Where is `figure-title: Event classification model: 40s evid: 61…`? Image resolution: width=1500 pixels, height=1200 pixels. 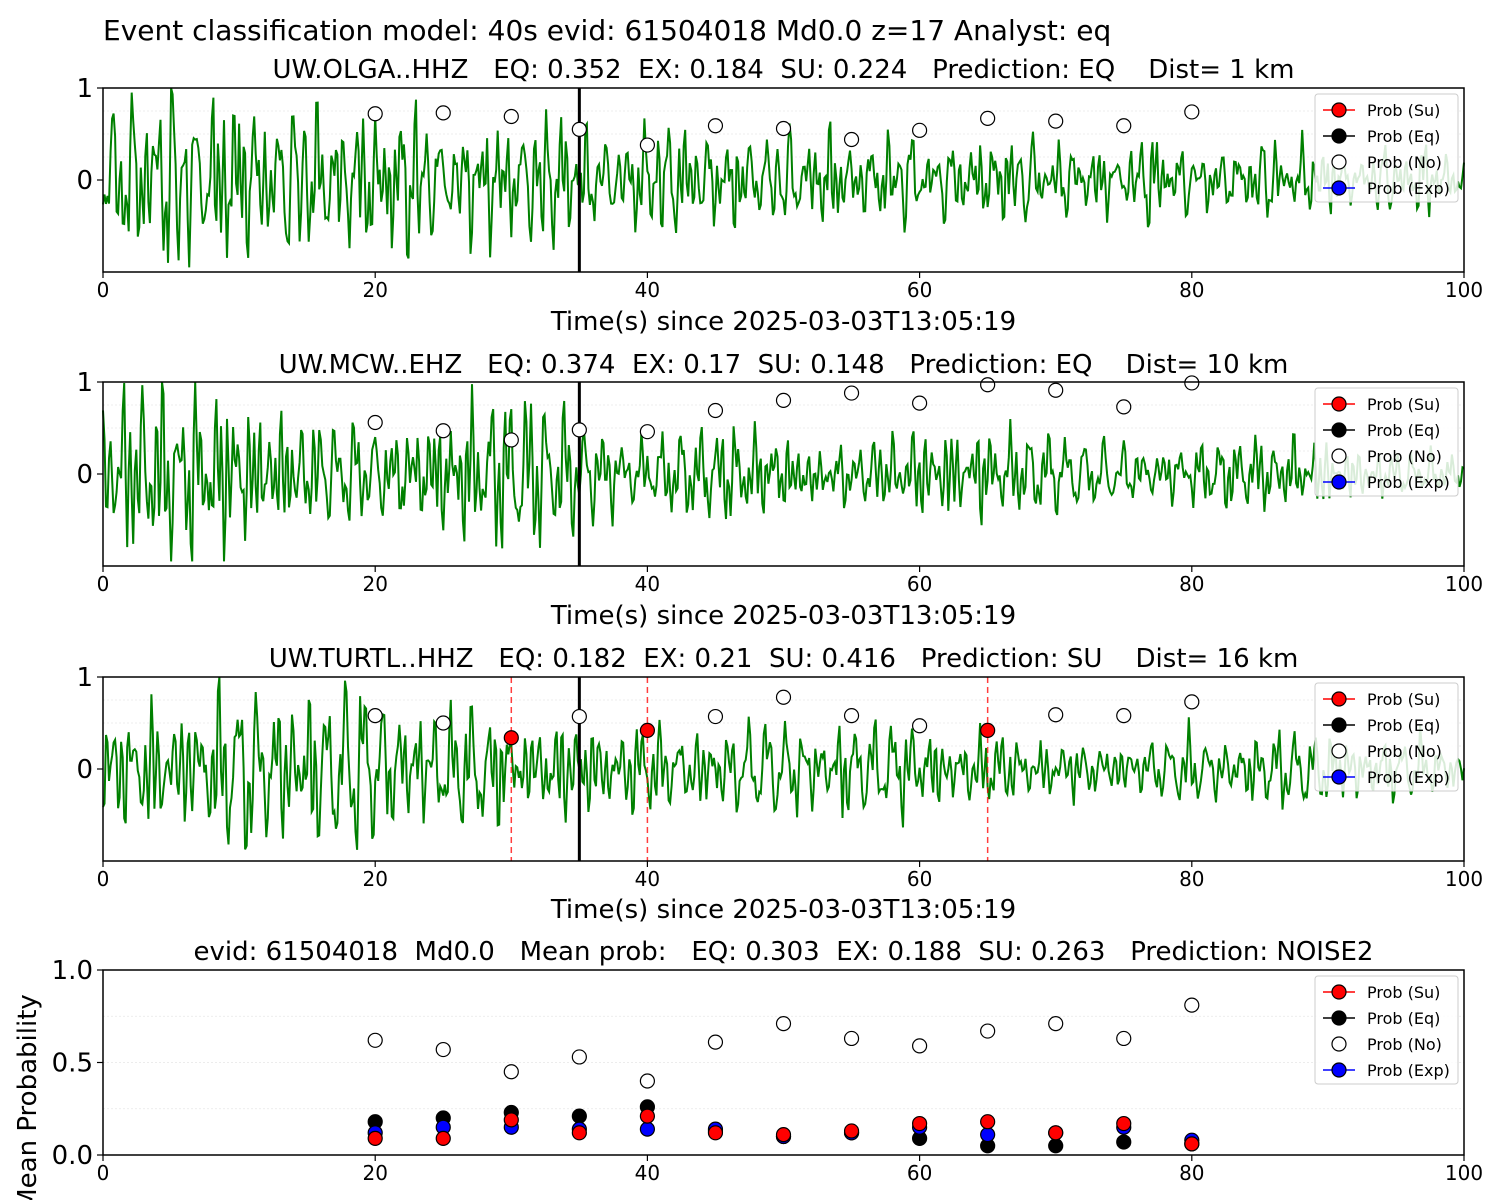 figure-title: Event classification model: 40s evid: 61… is located at coordinates (607, 30).